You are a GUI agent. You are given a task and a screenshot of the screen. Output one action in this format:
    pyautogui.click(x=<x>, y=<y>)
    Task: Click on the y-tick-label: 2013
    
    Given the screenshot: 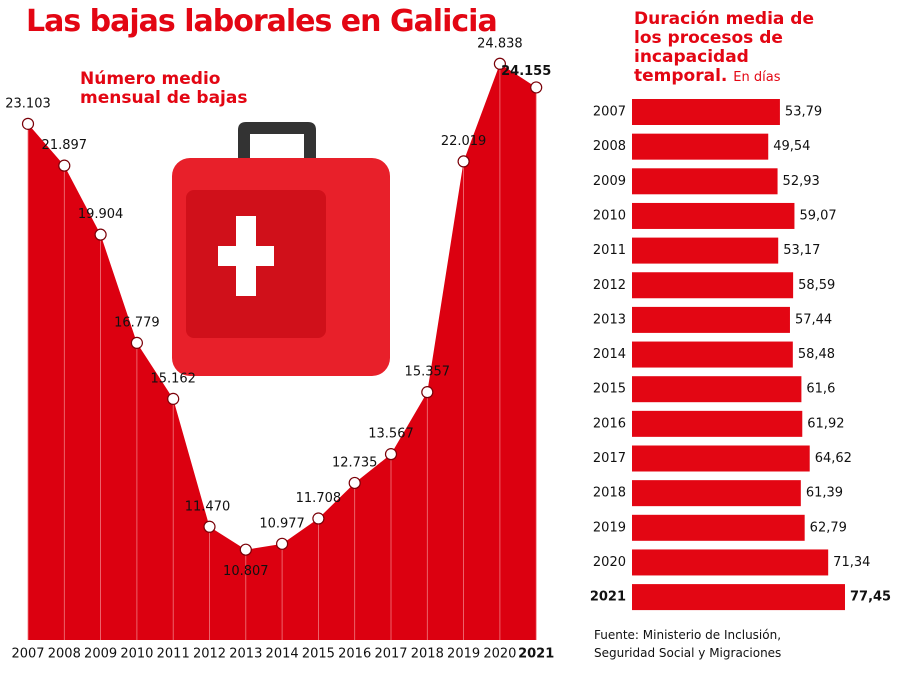 What is the action you would take?
    pyautogui.click(x=609, y=319)
    